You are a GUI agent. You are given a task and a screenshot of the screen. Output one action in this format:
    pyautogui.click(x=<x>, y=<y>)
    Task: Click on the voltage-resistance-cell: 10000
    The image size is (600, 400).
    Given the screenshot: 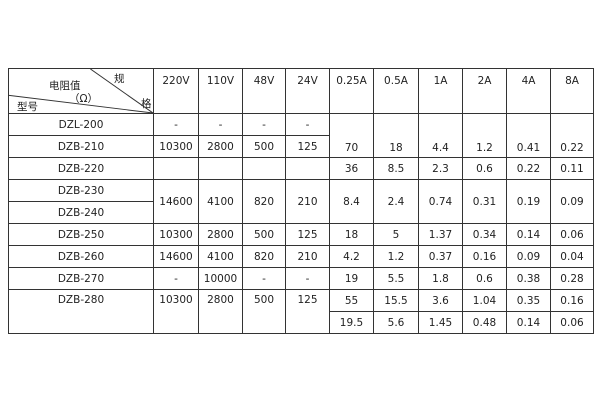 What is the action you would take?
    pyautogui.click(x=220, y=278)
    